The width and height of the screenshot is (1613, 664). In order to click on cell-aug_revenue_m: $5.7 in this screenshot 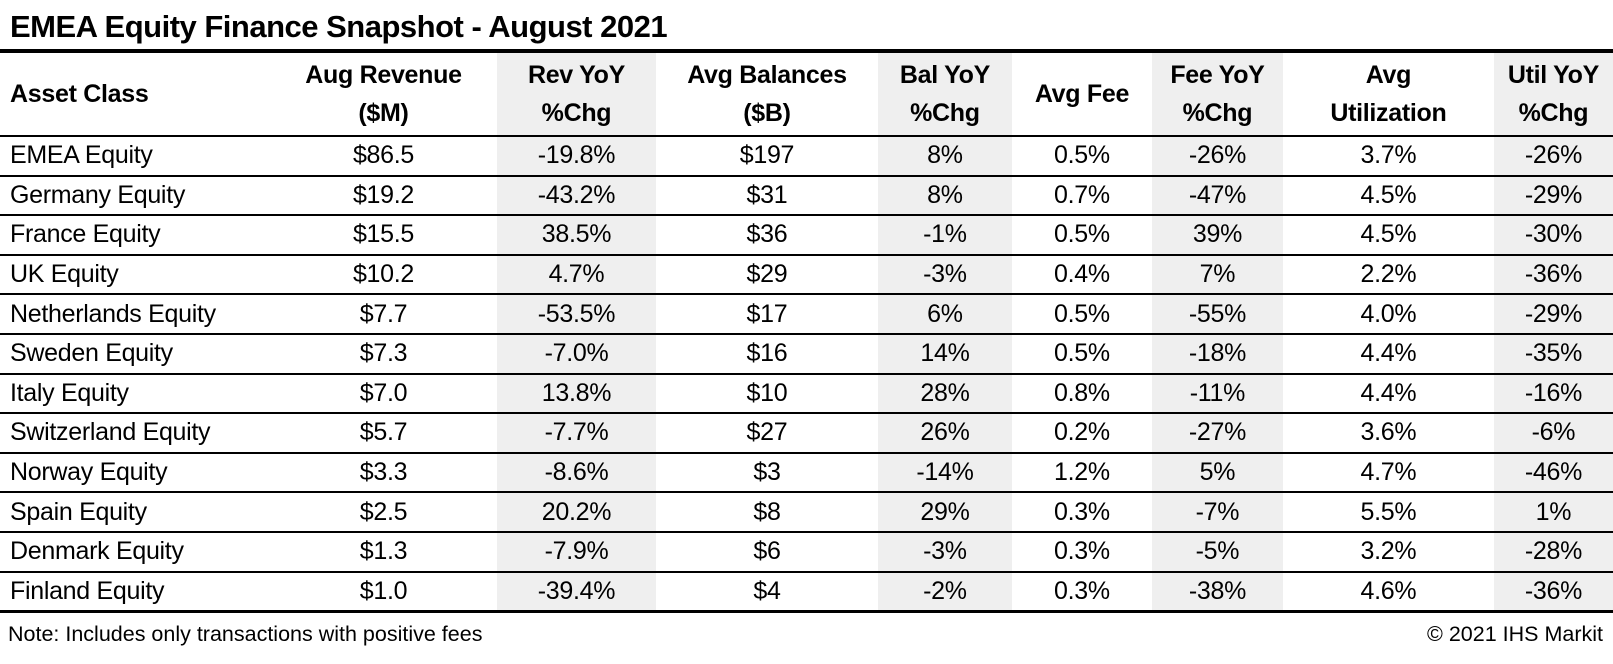, I will do `click(383, 432)`.